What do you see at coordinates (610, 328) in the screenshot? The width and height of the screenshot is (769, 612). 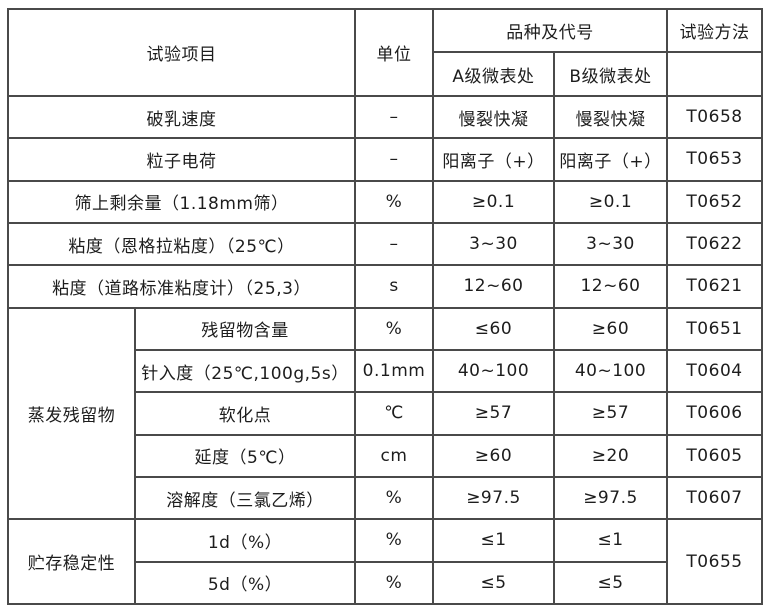 I see `grade-b-cell: ≥60` at bounding box center [610, 328].